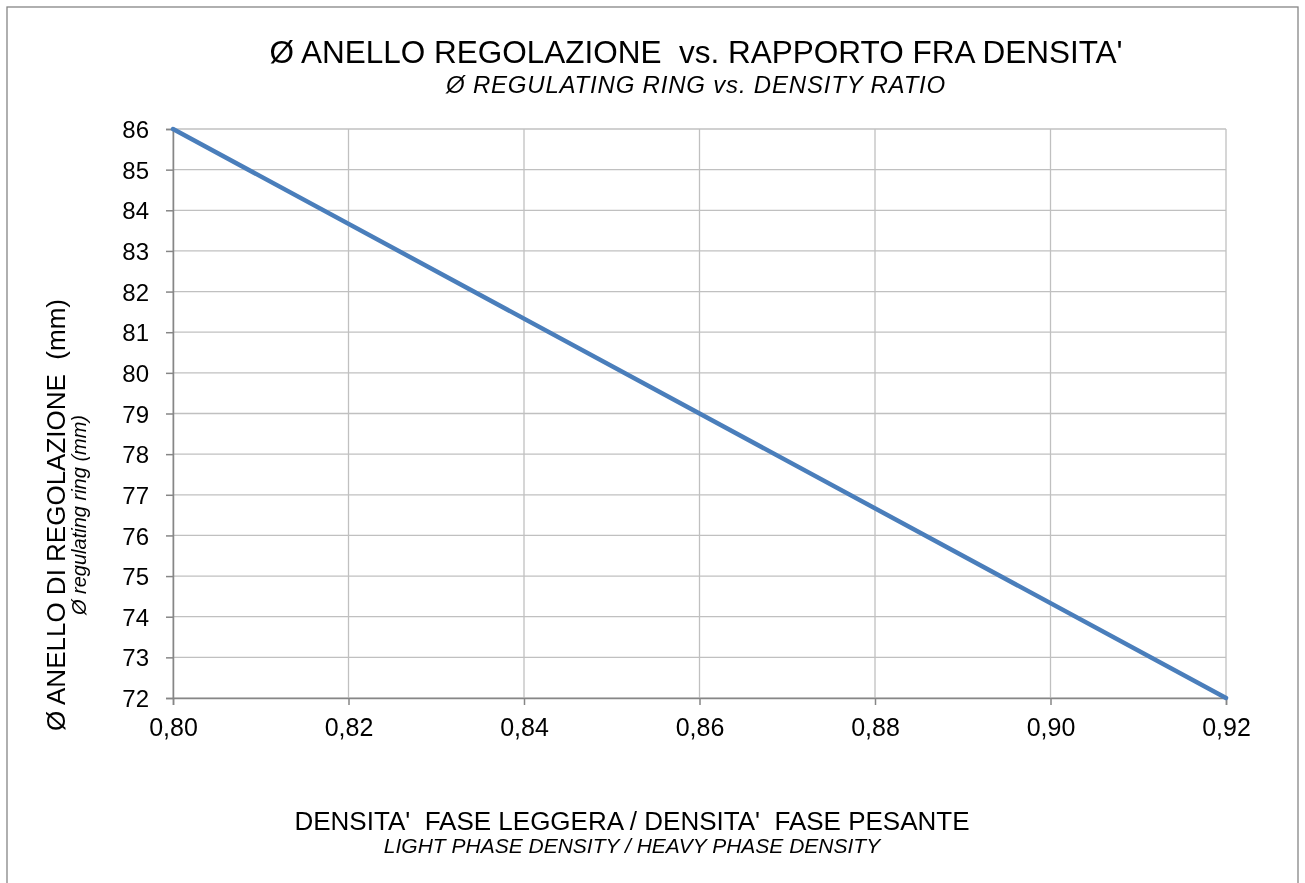 This screenshot has height=883, width=1305. I want to click on chart-title: Ø ANELLO REGOLAZIONE vs. RAPPORTO FRA DENSITA', so click(696, 52).